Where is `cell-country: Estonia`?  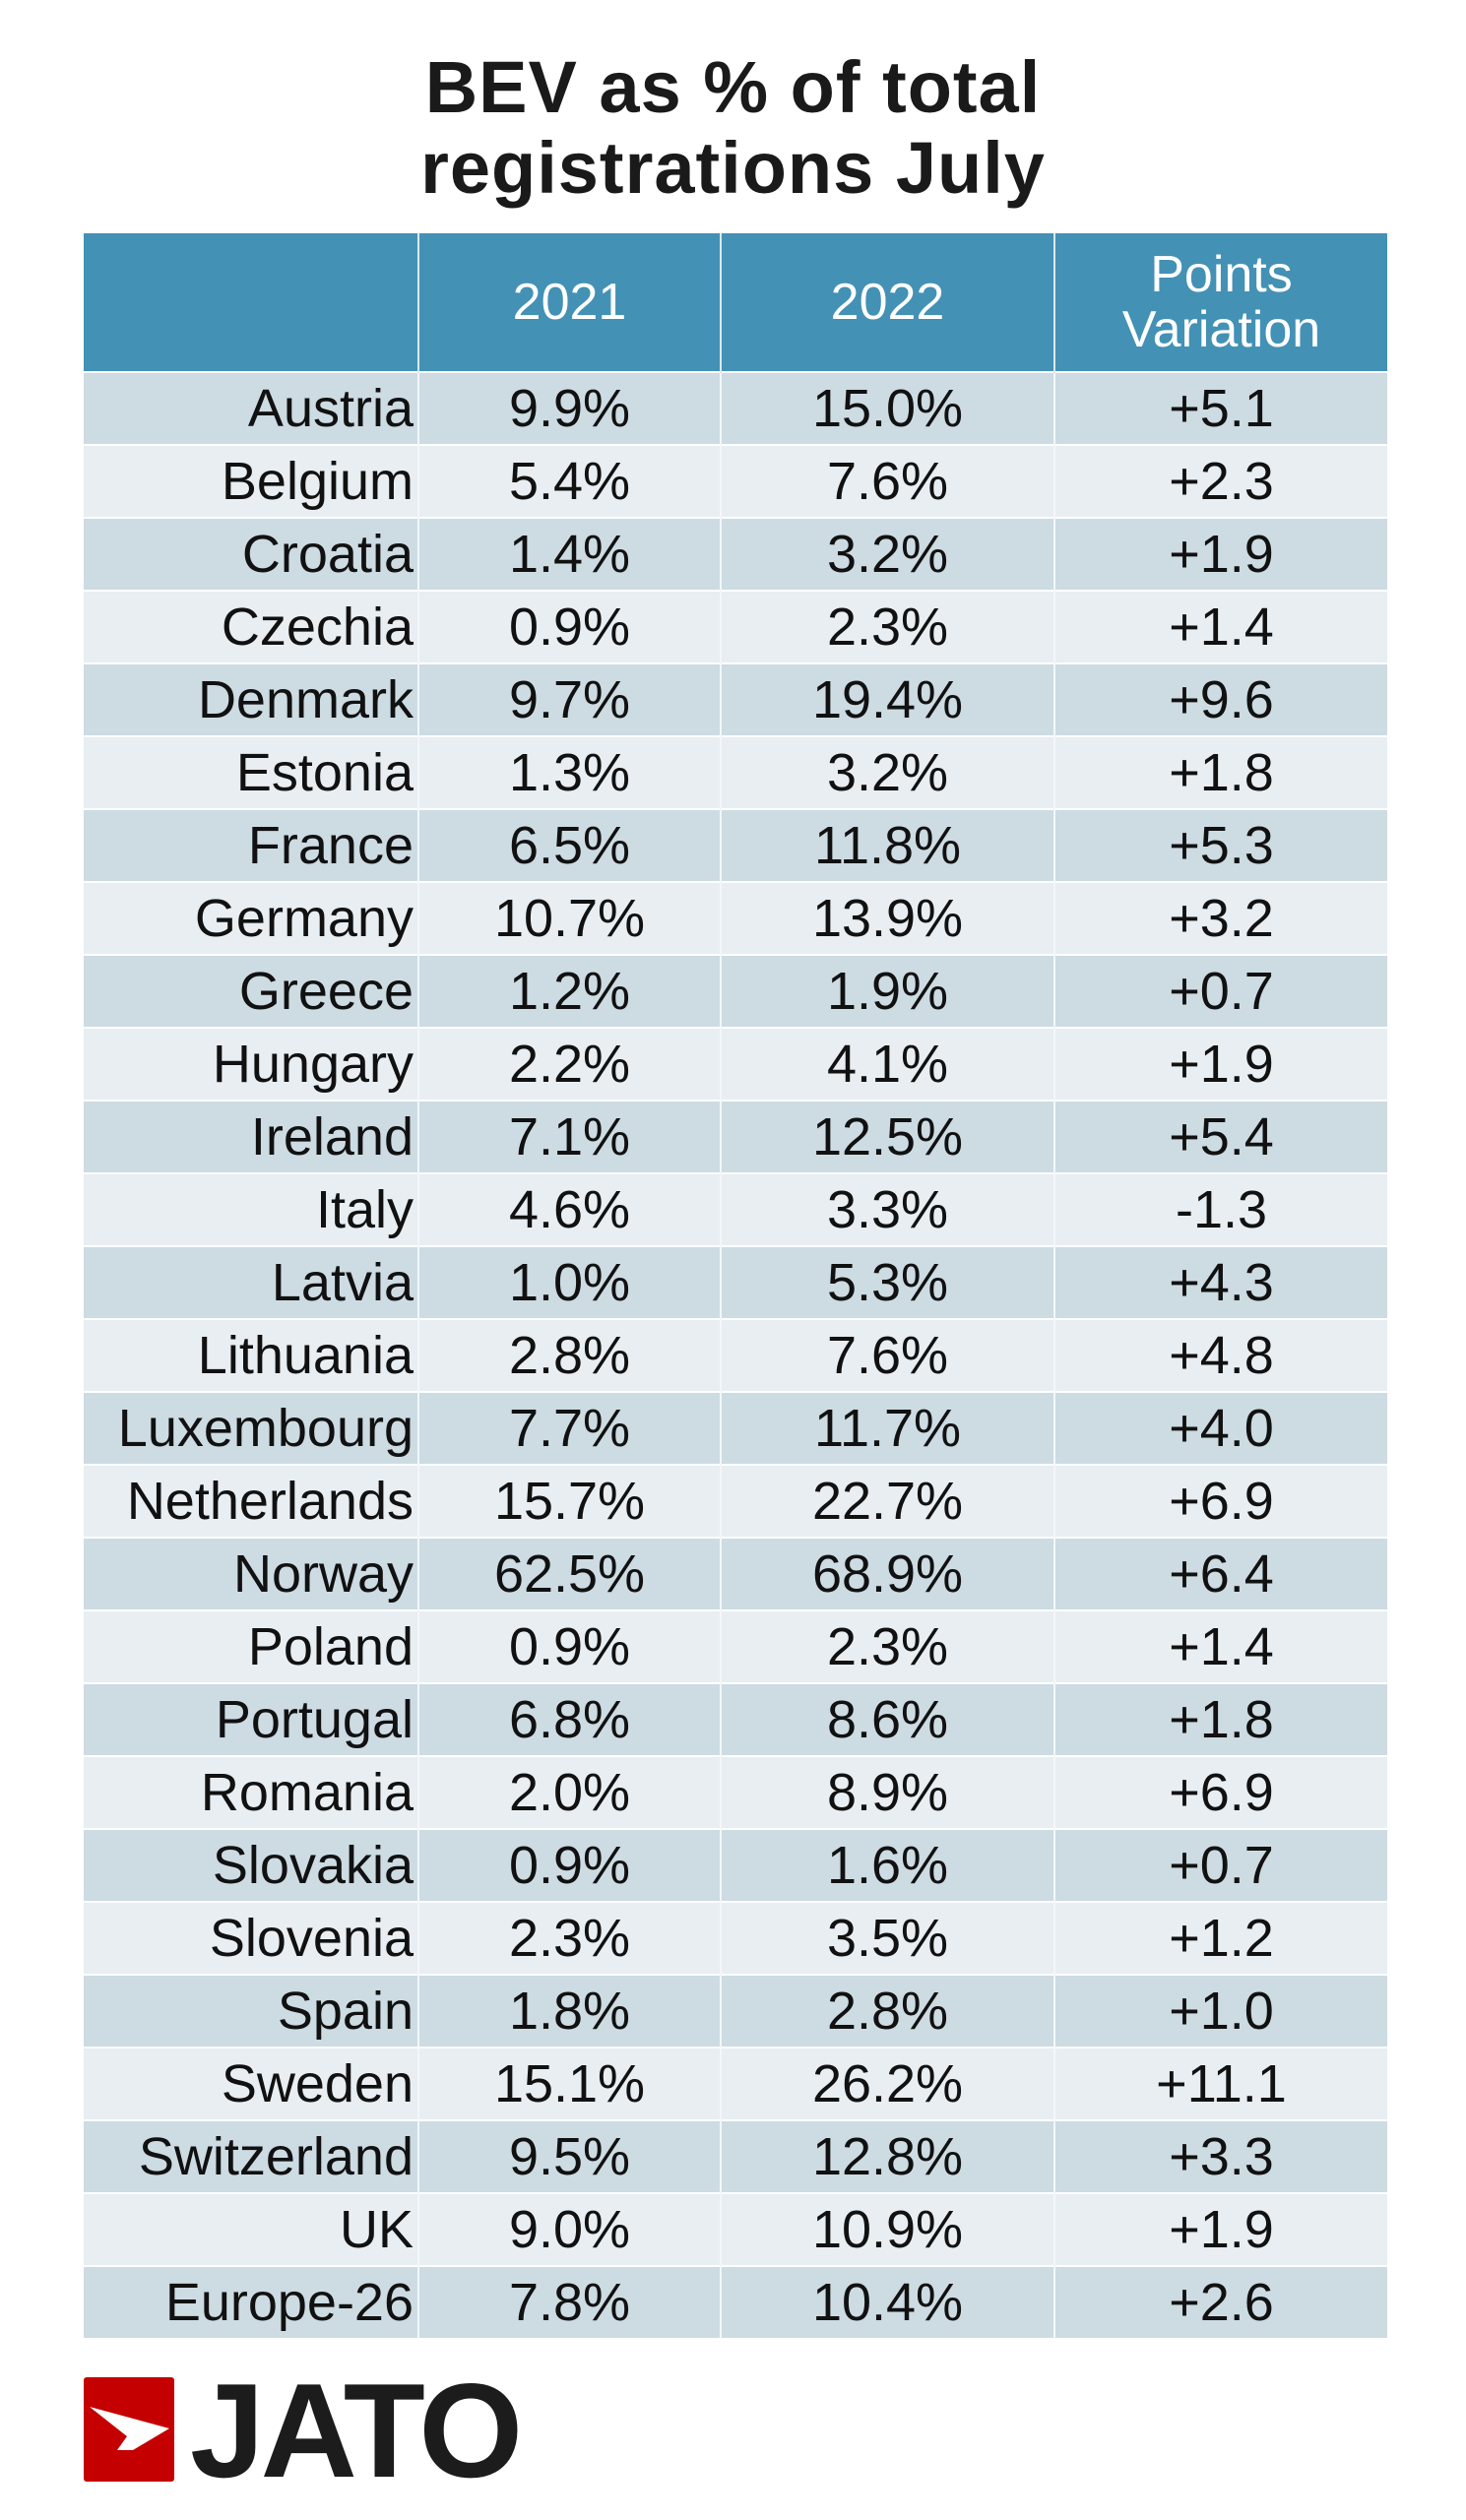 cell-country: Estonia is located at coordinates (251, 772).